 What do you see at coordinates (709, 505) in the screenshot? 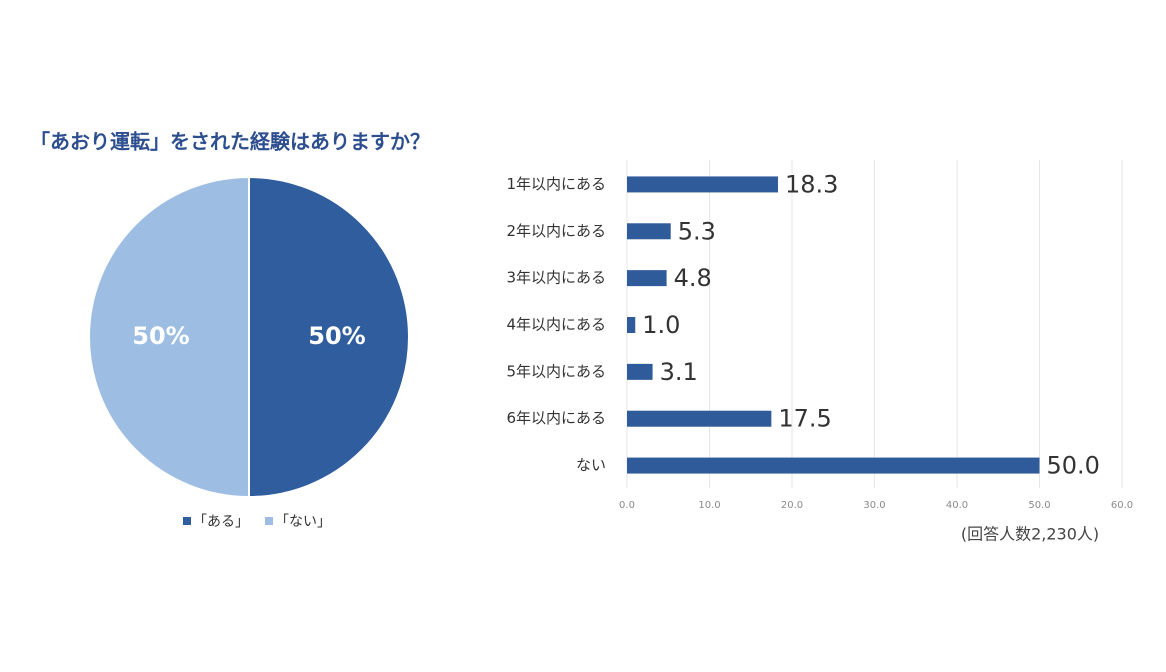
I see `x-tick-label: 10.0` at bounding box center [709, 505].